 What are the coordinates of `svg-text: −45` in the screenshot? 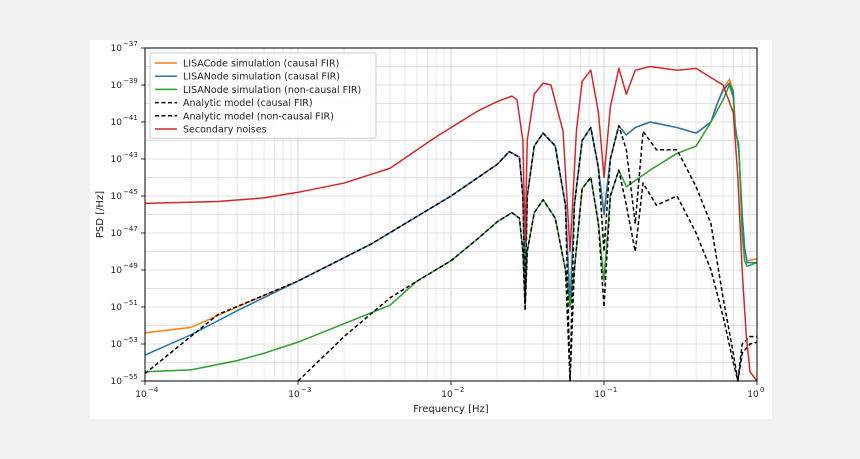 It's located at (130, 192).